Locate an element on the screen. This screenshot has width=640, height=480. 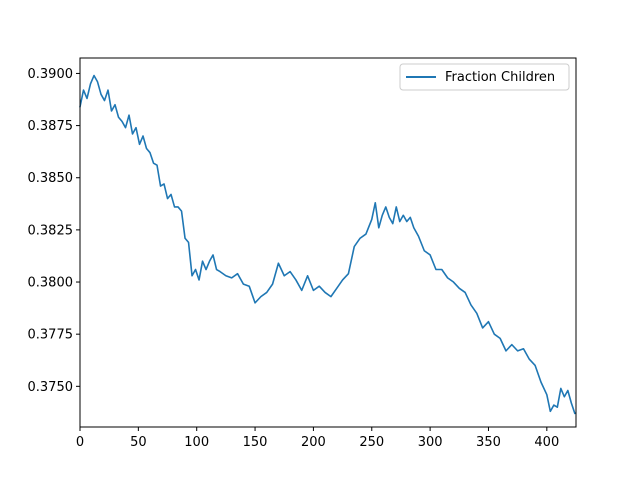
x-tick-label: 200 is located at coordinates (313, 442).